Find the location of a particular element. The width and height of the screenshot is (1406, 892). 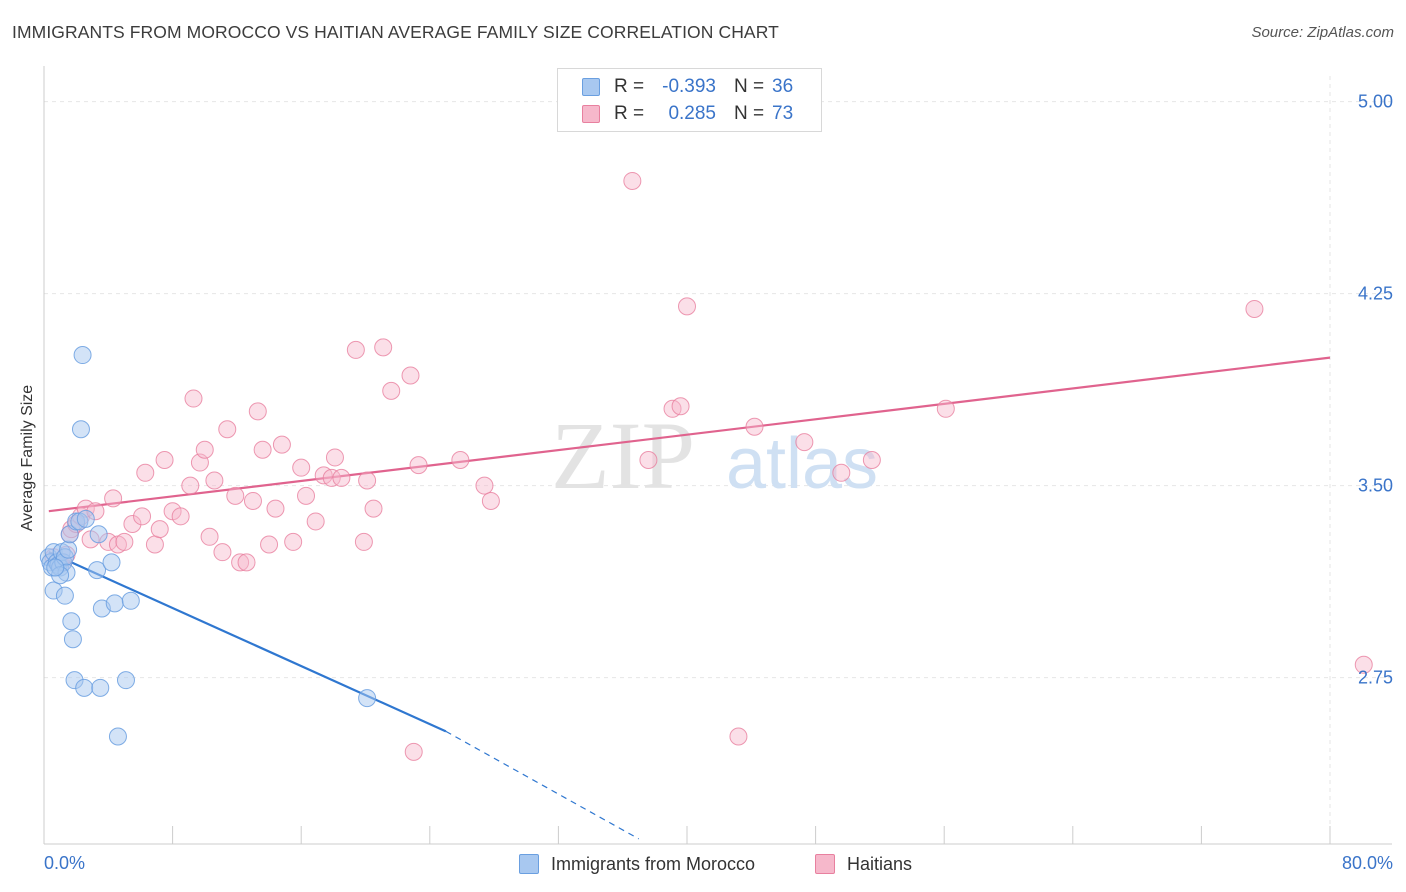

y-tick-label: 3.50 is located at coordinates (1375, 486).